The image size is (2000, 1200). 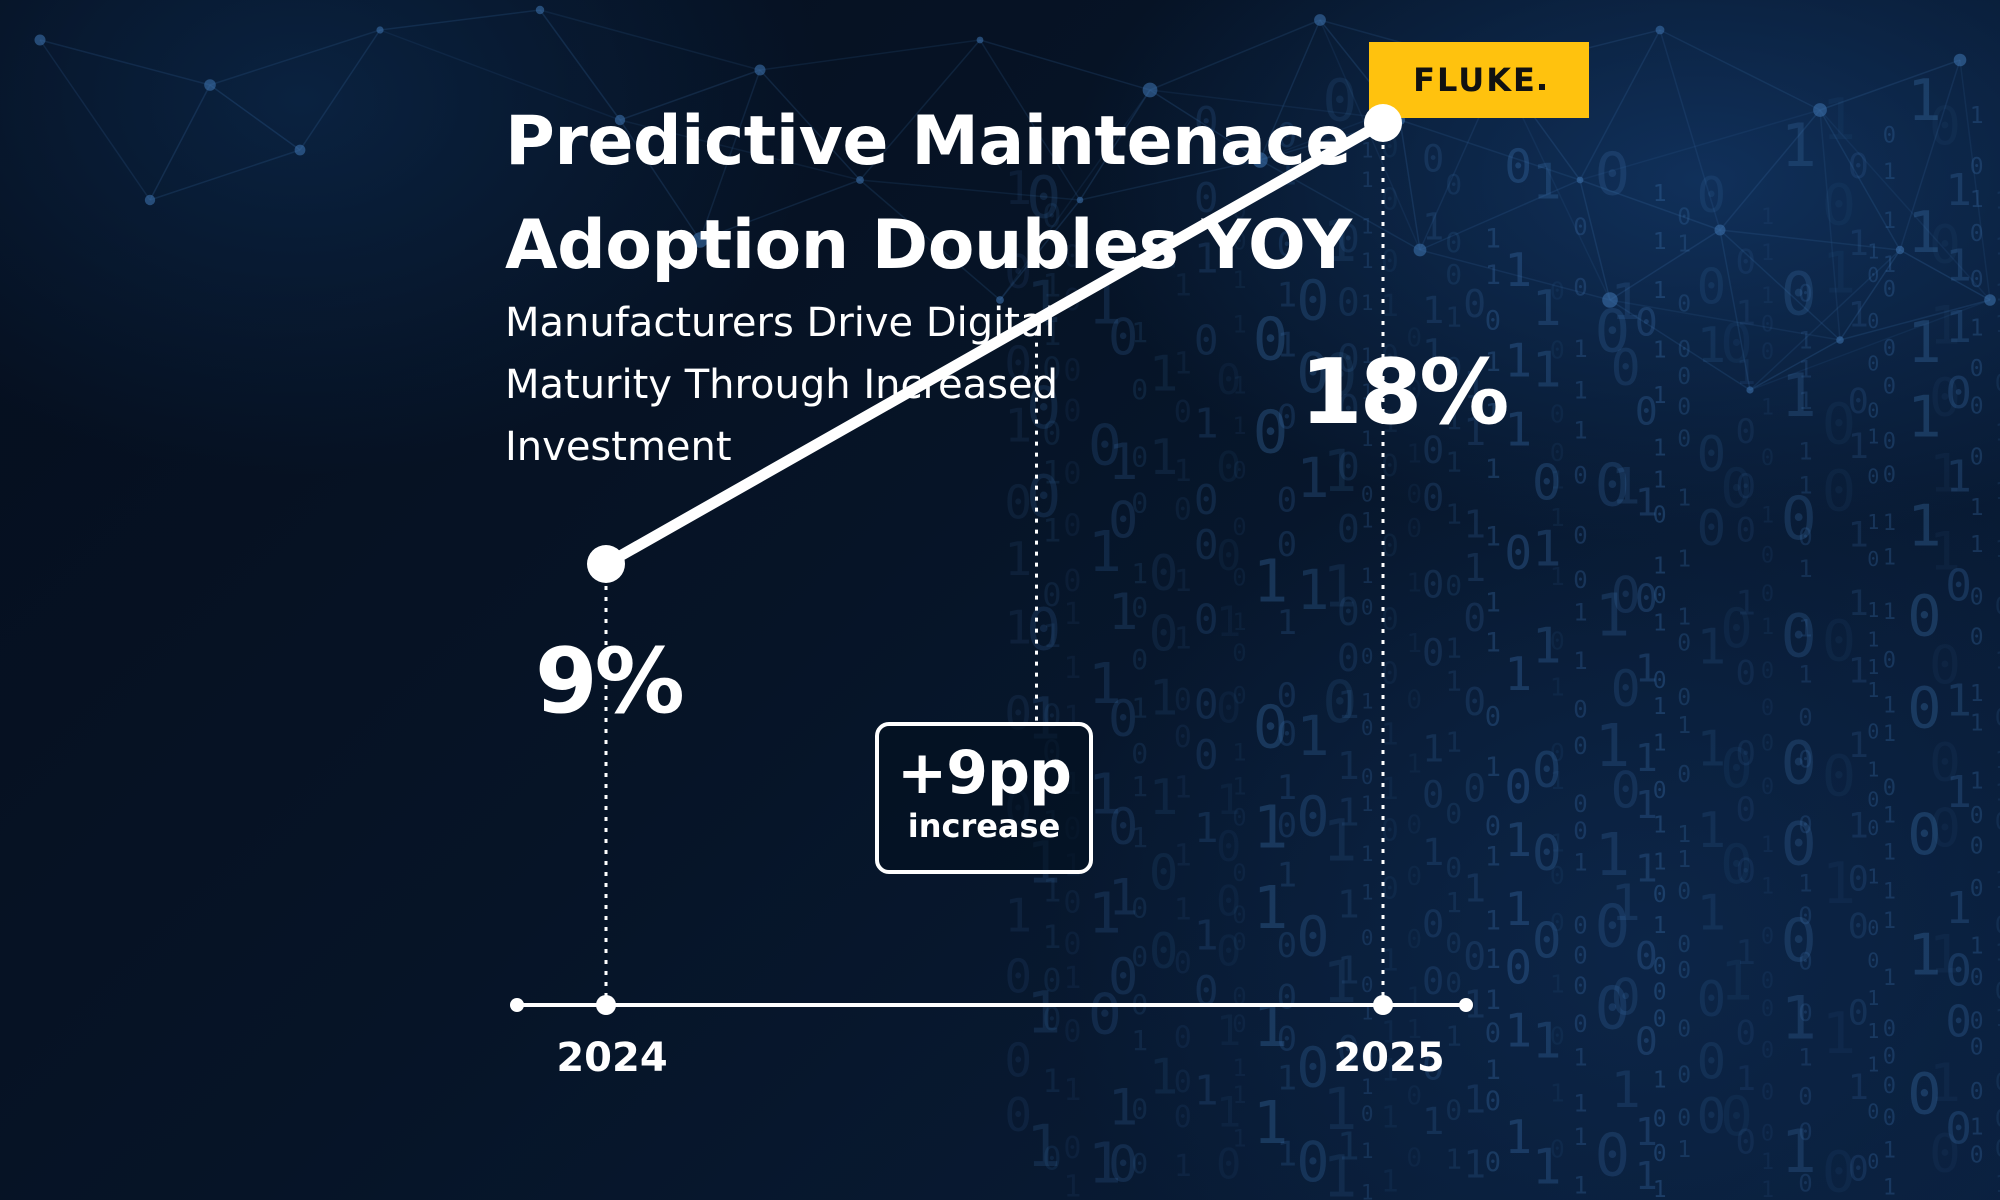 What do you see at coordinates (611, 1058) in the screenshot?
I see `x-tick-label-2024: 2024` at bounding box center [611, 1058].